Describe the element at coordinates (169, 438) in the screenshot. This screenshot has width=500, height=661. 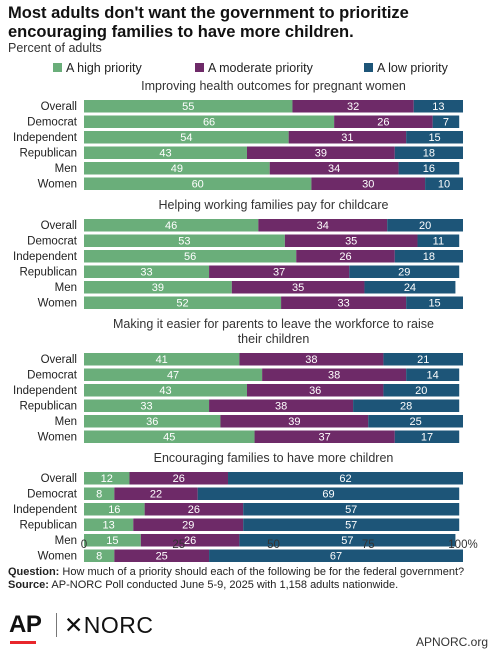
I see `data-label: 45` at that location.